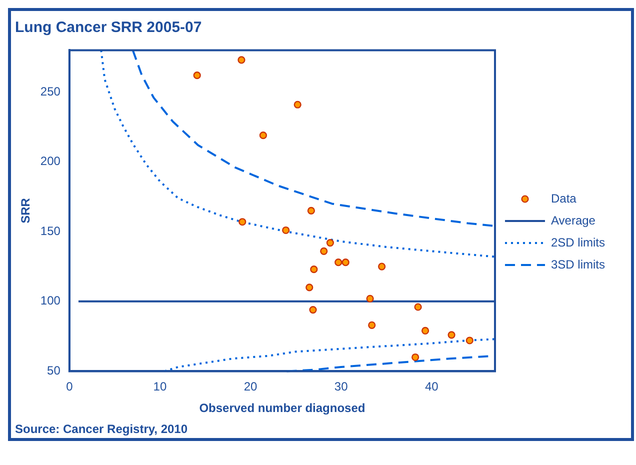  Describe the element at coordinates (70, 387) in the screenshot. I see `x-tick-label: 0` at that location.